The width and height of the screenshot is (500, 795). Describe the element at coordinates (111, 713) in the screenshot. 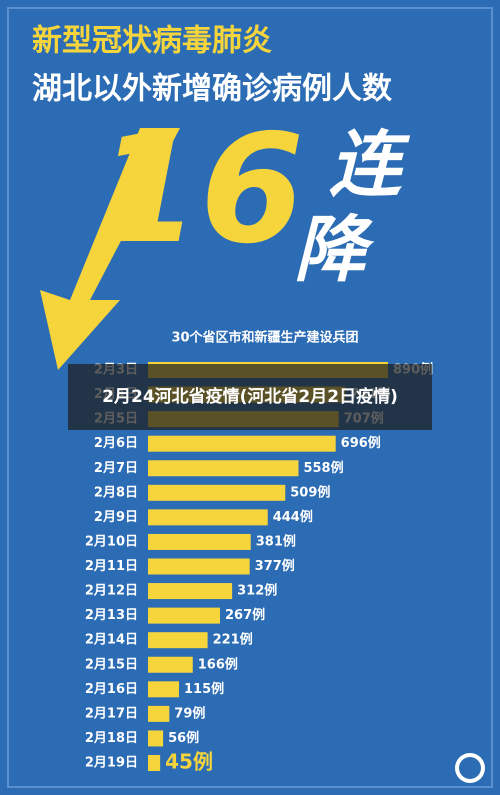

I see `category-label: 2月17日` at that location.